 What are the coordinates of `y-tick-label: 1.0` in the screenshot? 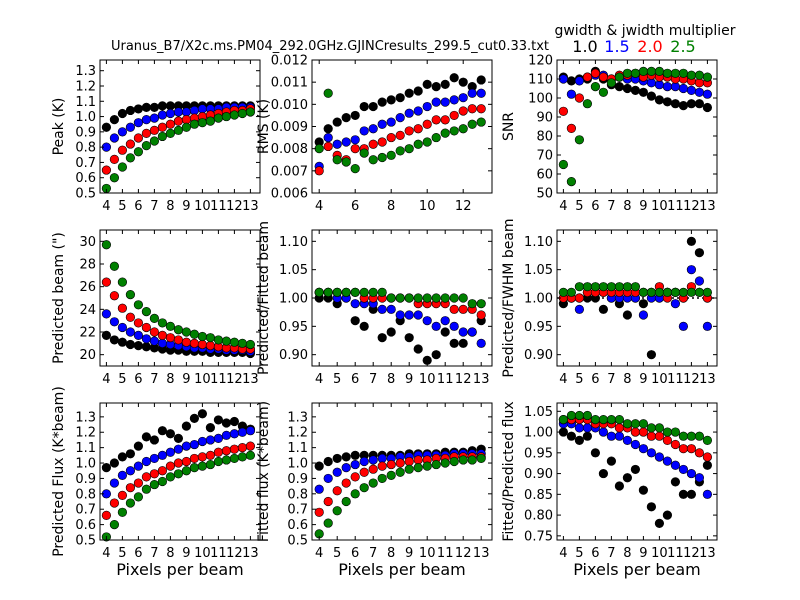 It's located at (297, 464).